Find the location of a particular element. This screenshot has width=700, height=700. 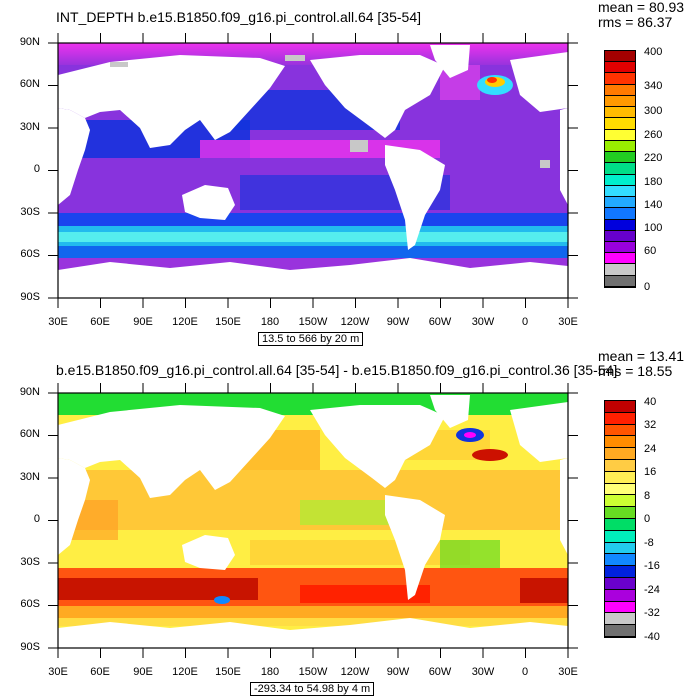

lon-label: 120E is located at coordinates (185, 322).